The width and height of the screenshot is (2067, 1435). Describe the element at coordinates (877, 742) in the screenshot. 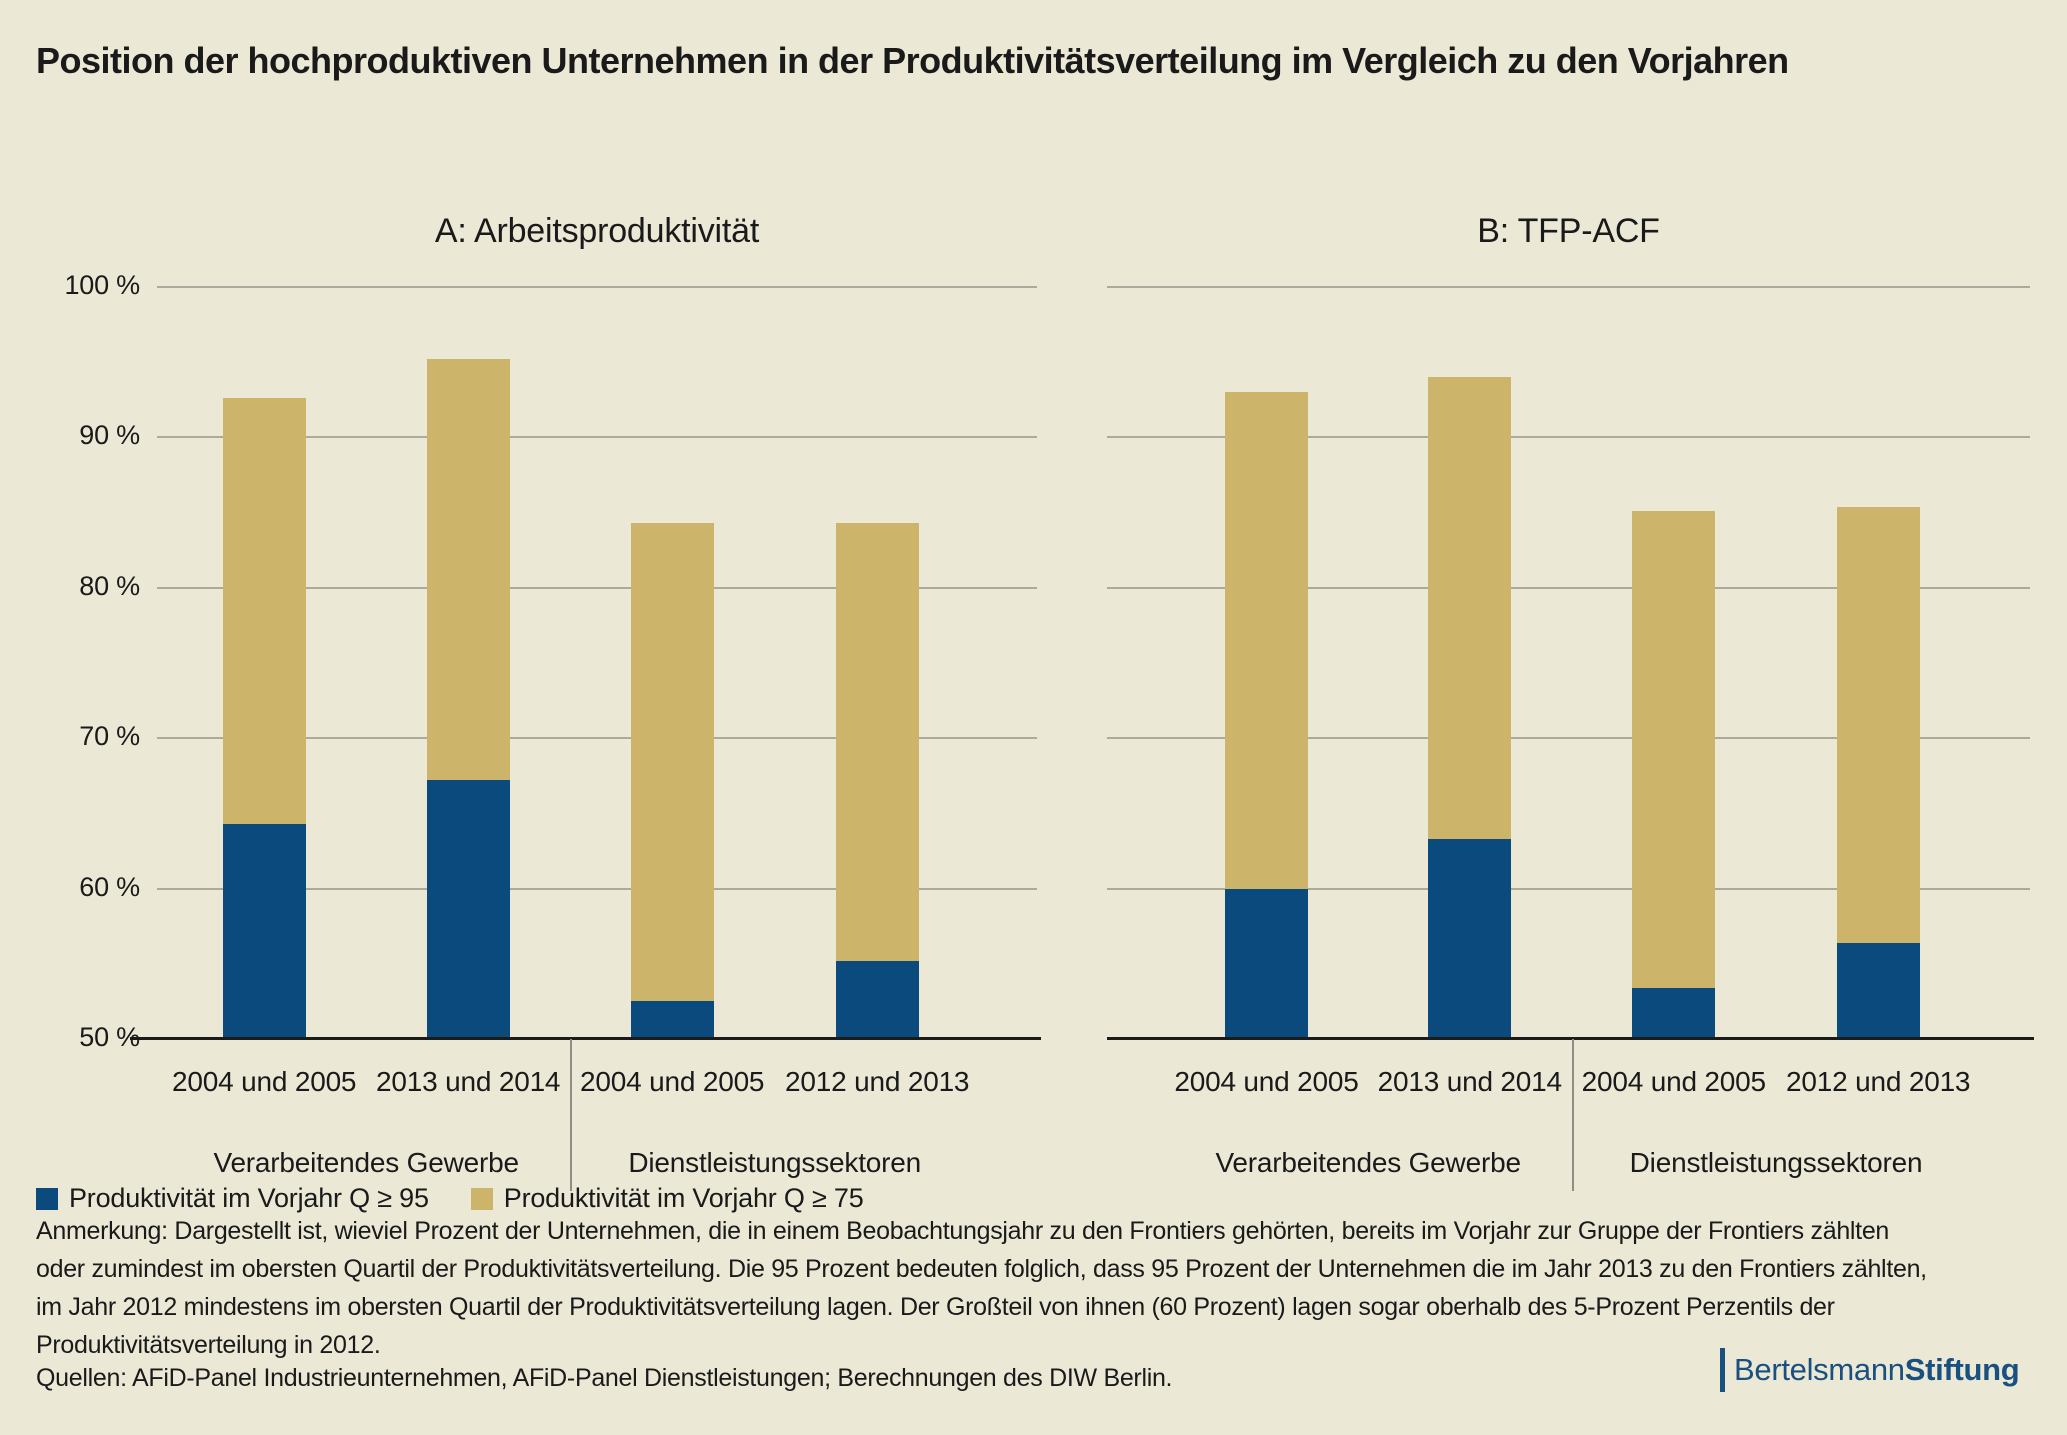

I see `bar-segment-q75-a4` at that location.